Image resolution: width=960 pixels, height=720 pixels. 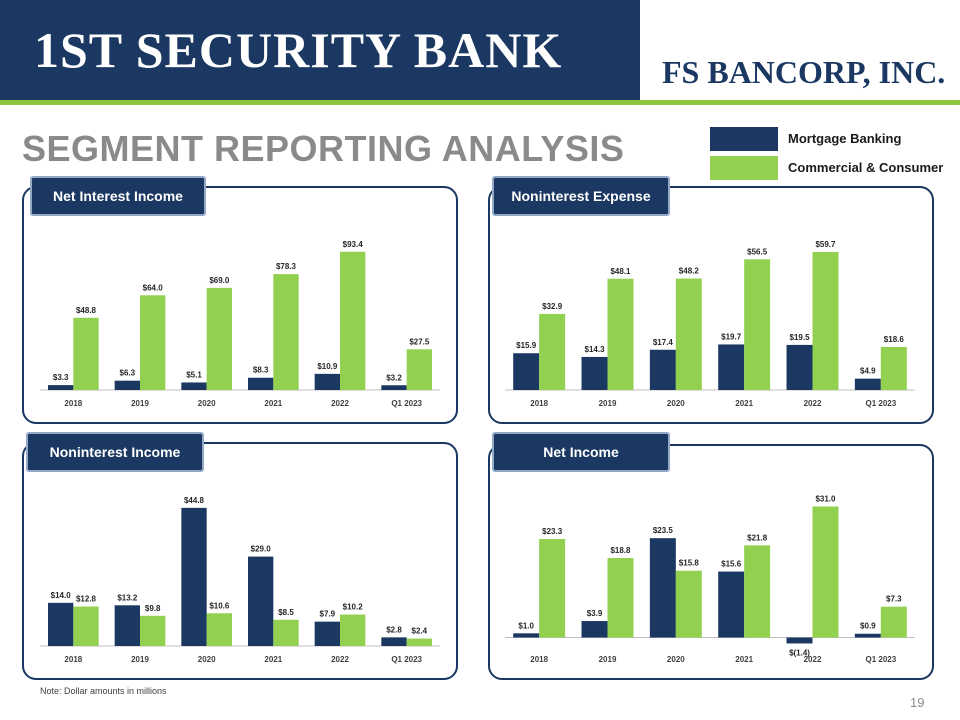 What do you see at coordinates (298, 50) in the screenshot?
I see `bank-logo: 1ST SECURITY BANK` at bounding box center [298, 50].